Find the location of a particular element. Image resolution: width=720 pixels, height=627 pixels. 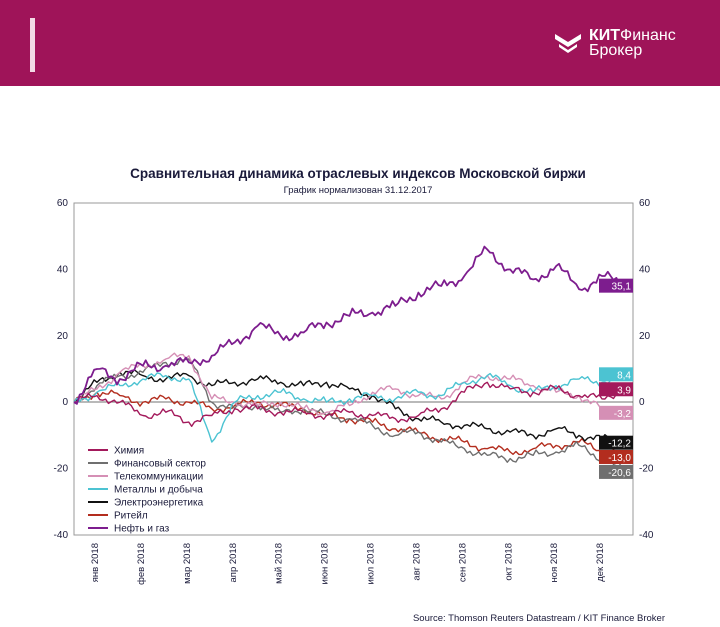

x-tick-label: сен 2018 is located at coordinates (462, 562).